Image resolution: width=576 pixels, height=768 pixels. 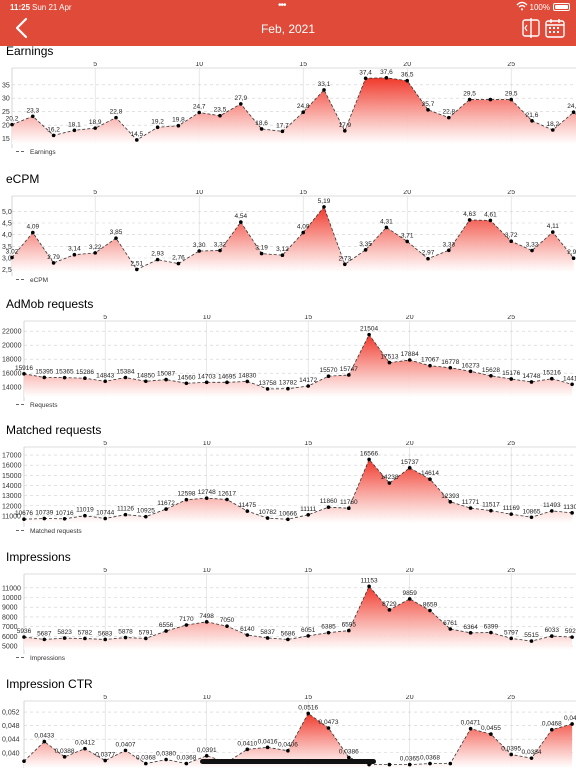 I want to click on section-title-ecpm: eCPM, so click(x=23, y=179).